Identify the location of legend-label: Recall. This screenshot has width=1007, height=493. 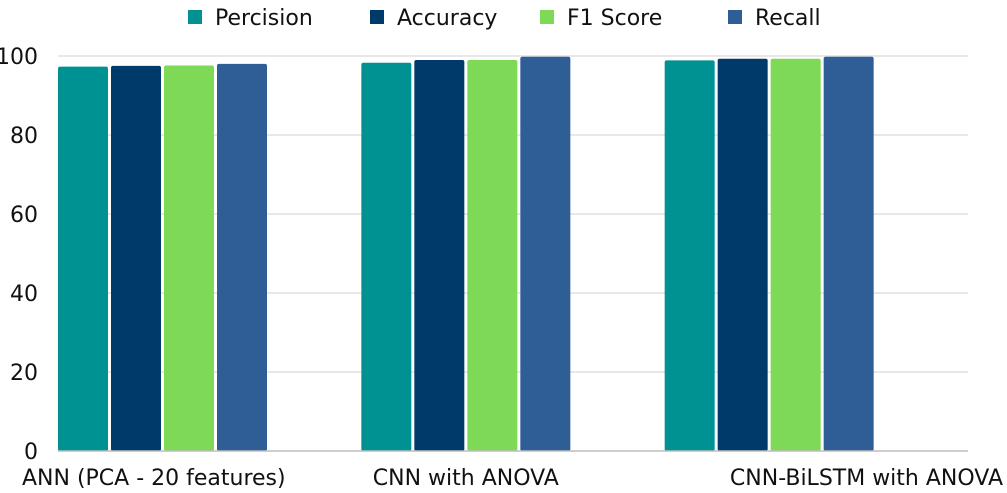
(788, 18).